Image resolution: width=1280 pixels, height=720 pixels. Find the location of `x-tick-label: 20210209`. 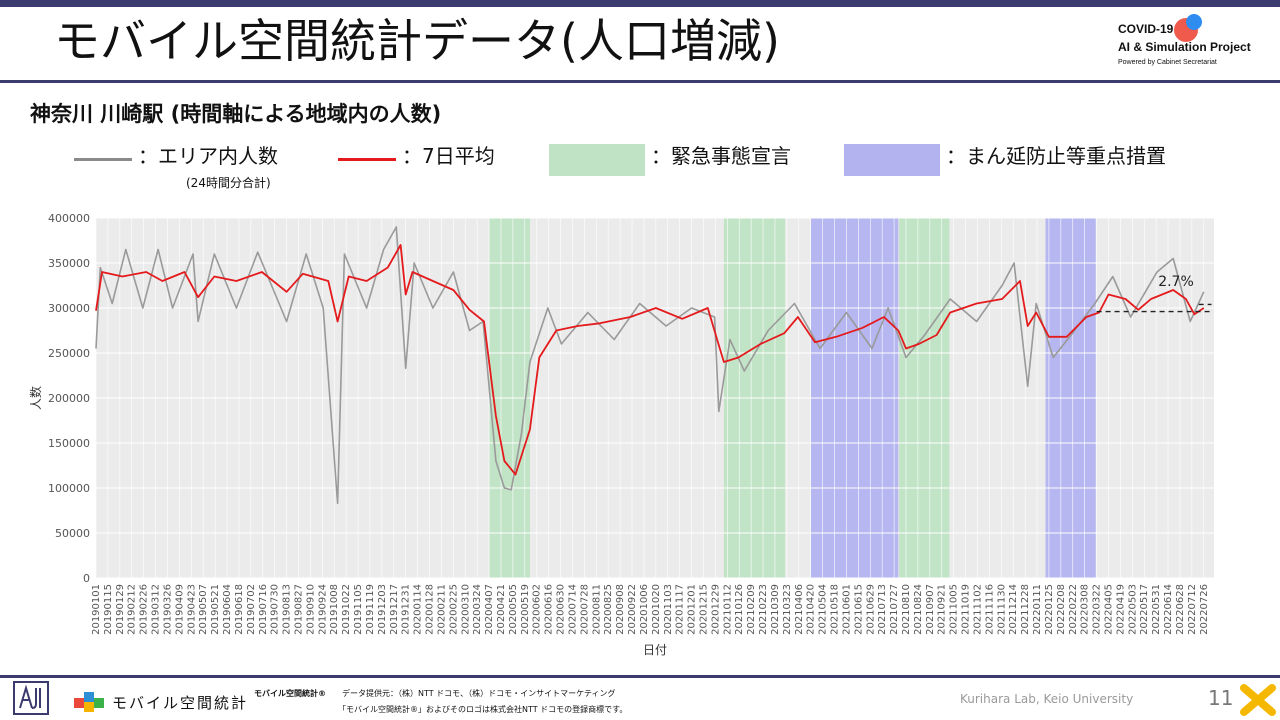

x-tick-label: 20210209 is located at coordinates (751, 609).